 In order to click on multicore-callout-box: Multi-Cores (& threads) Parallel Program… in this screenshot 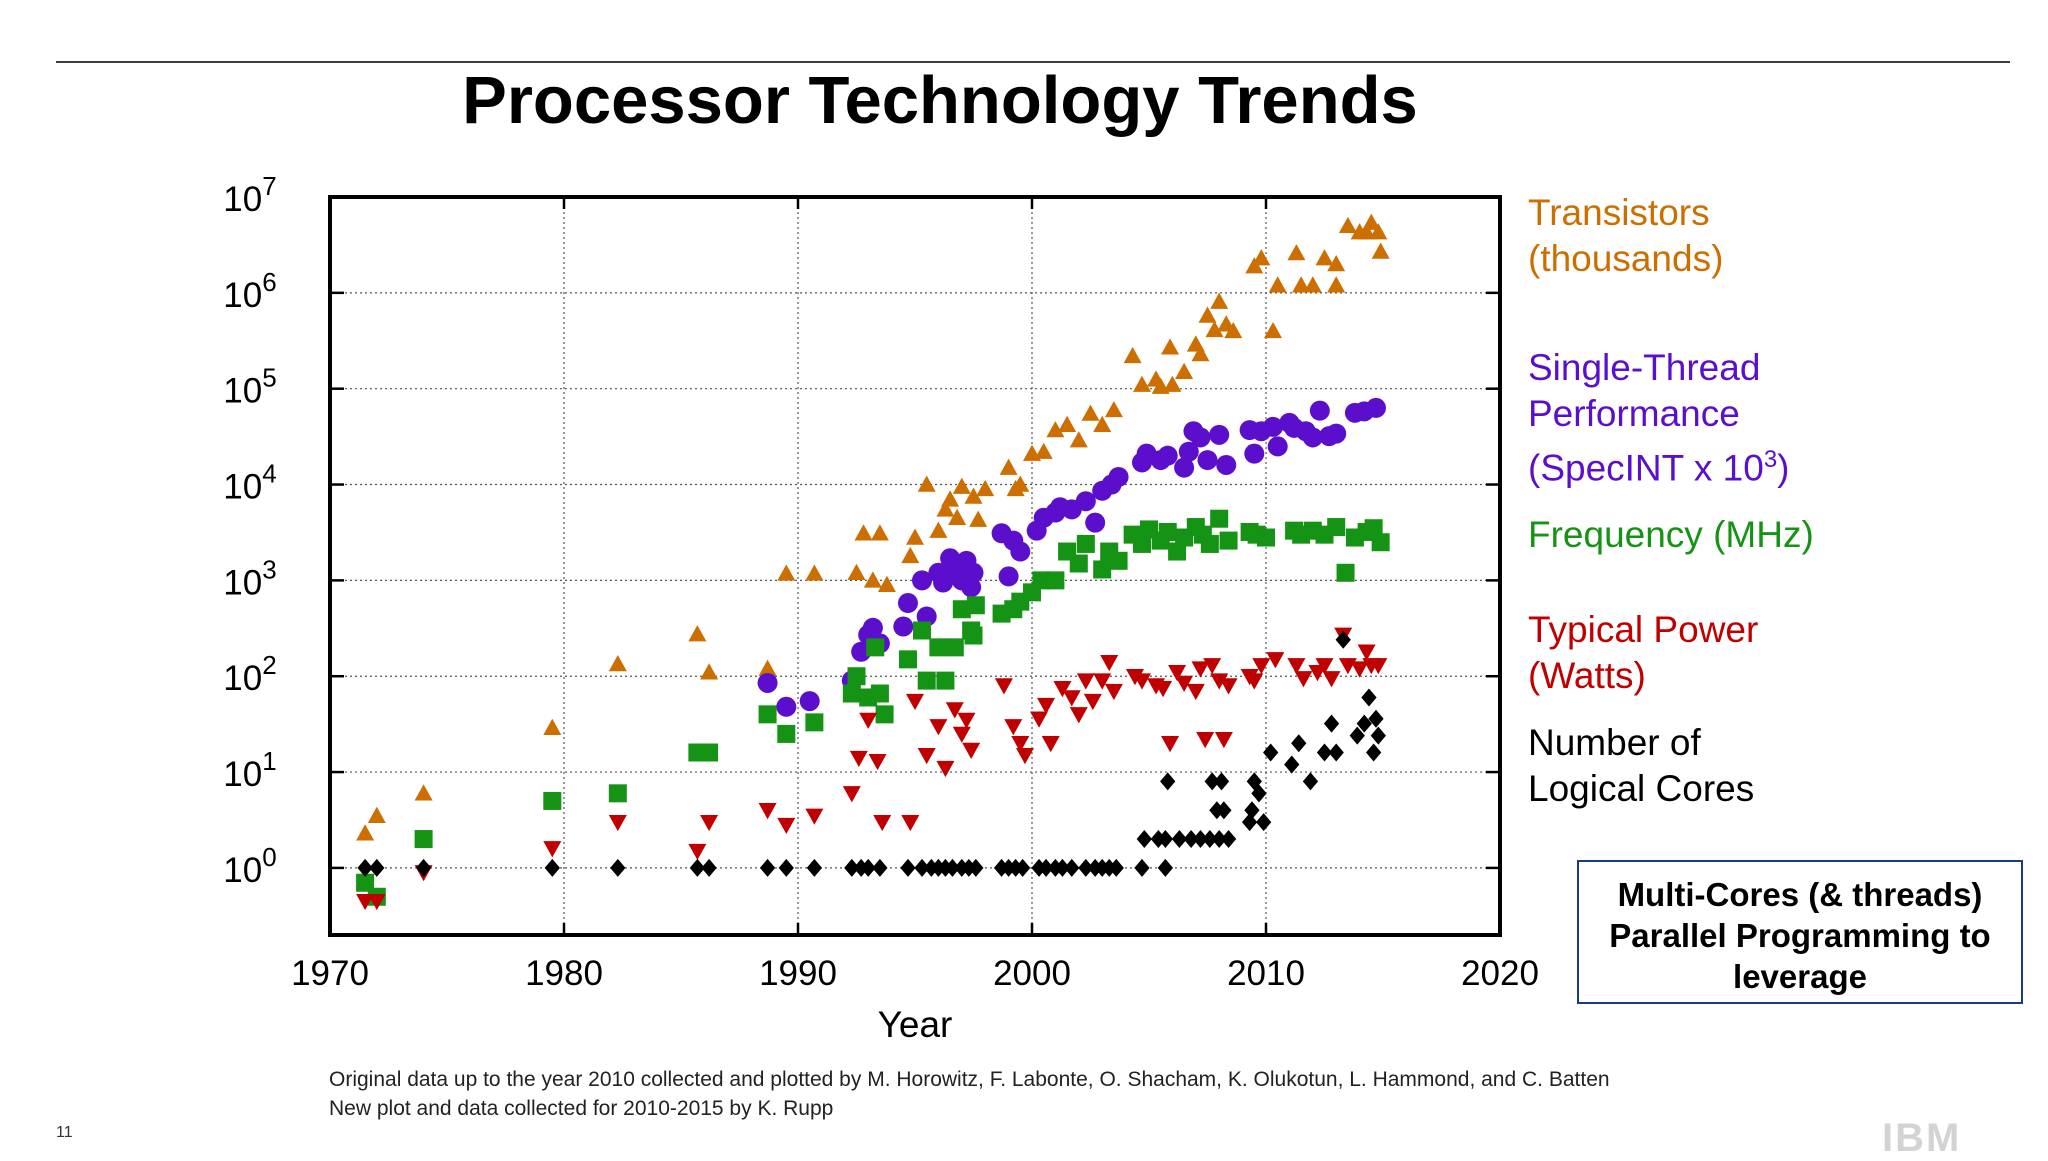, I will do `click(1800, 932)`.